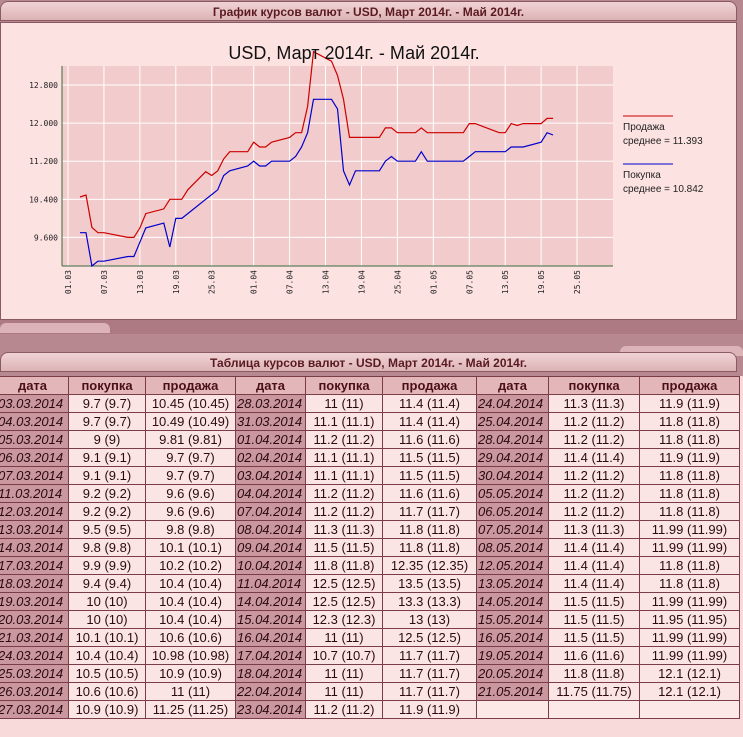 Image resolution: width=743 pixels, height=737 pixels. What do you see at coordinates (429, 421) in the screenshot?
I see `sell-rate-cell: 11.4 (11.4)` at bounding box center [429, 421].